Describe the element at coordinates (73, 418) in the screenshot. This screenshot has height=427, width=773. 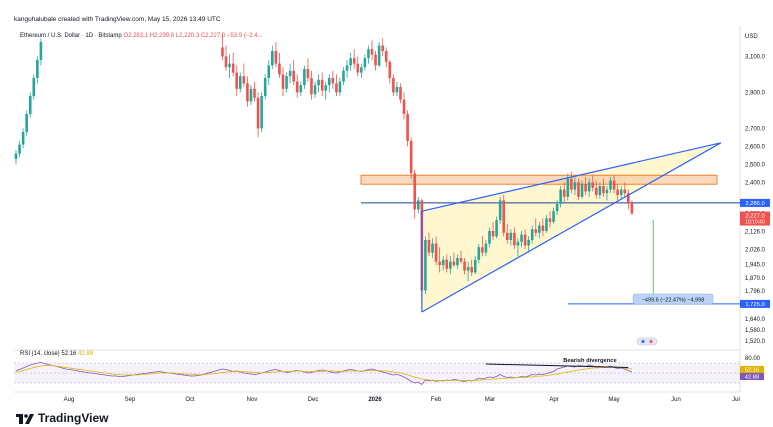
I see `brand-name: TradingView` at that location.